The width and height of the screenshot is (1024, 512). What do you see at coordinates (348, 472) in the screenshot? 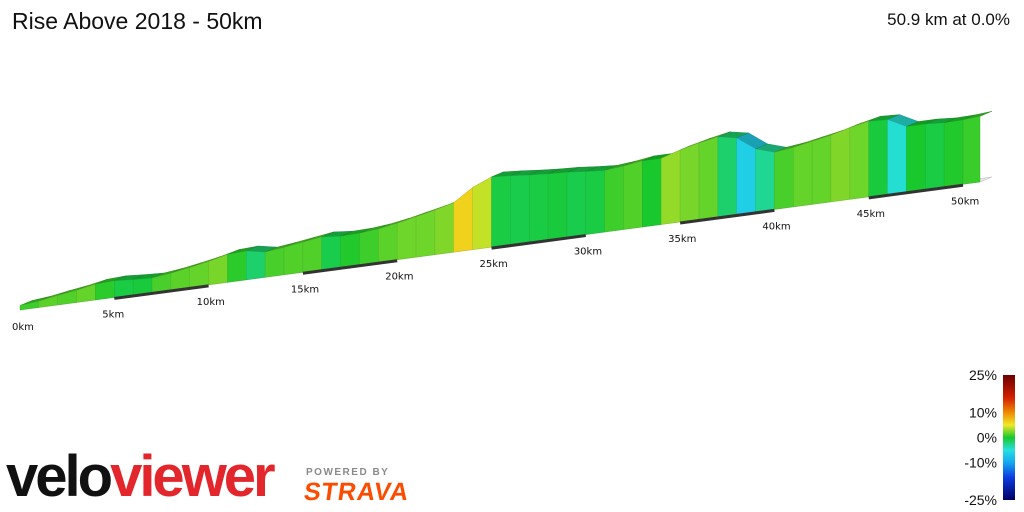
I see `powered-by-label: POWERED BY` at bounding box center [348, 472].